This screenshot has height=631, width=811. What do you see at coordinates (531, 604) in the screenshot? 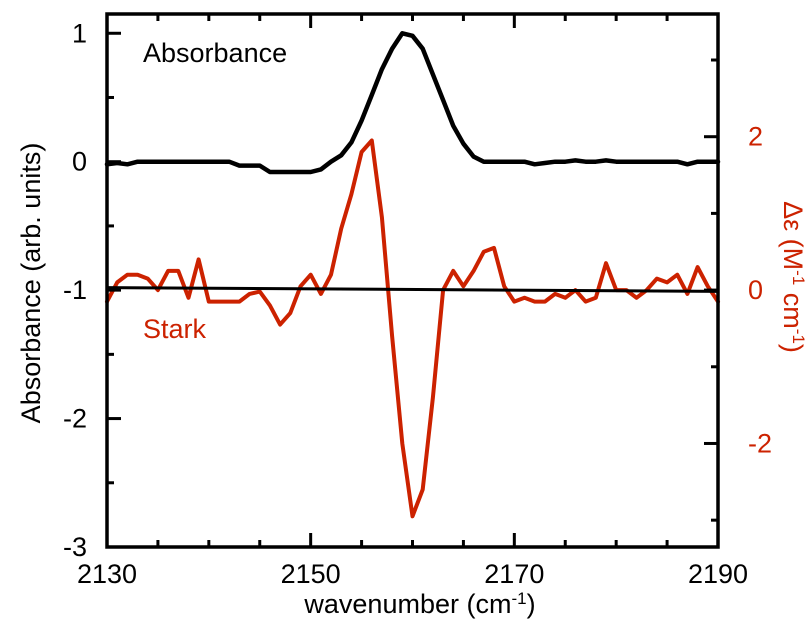
I see `x-axis-title-end: )` at bounding box center [531, 604].